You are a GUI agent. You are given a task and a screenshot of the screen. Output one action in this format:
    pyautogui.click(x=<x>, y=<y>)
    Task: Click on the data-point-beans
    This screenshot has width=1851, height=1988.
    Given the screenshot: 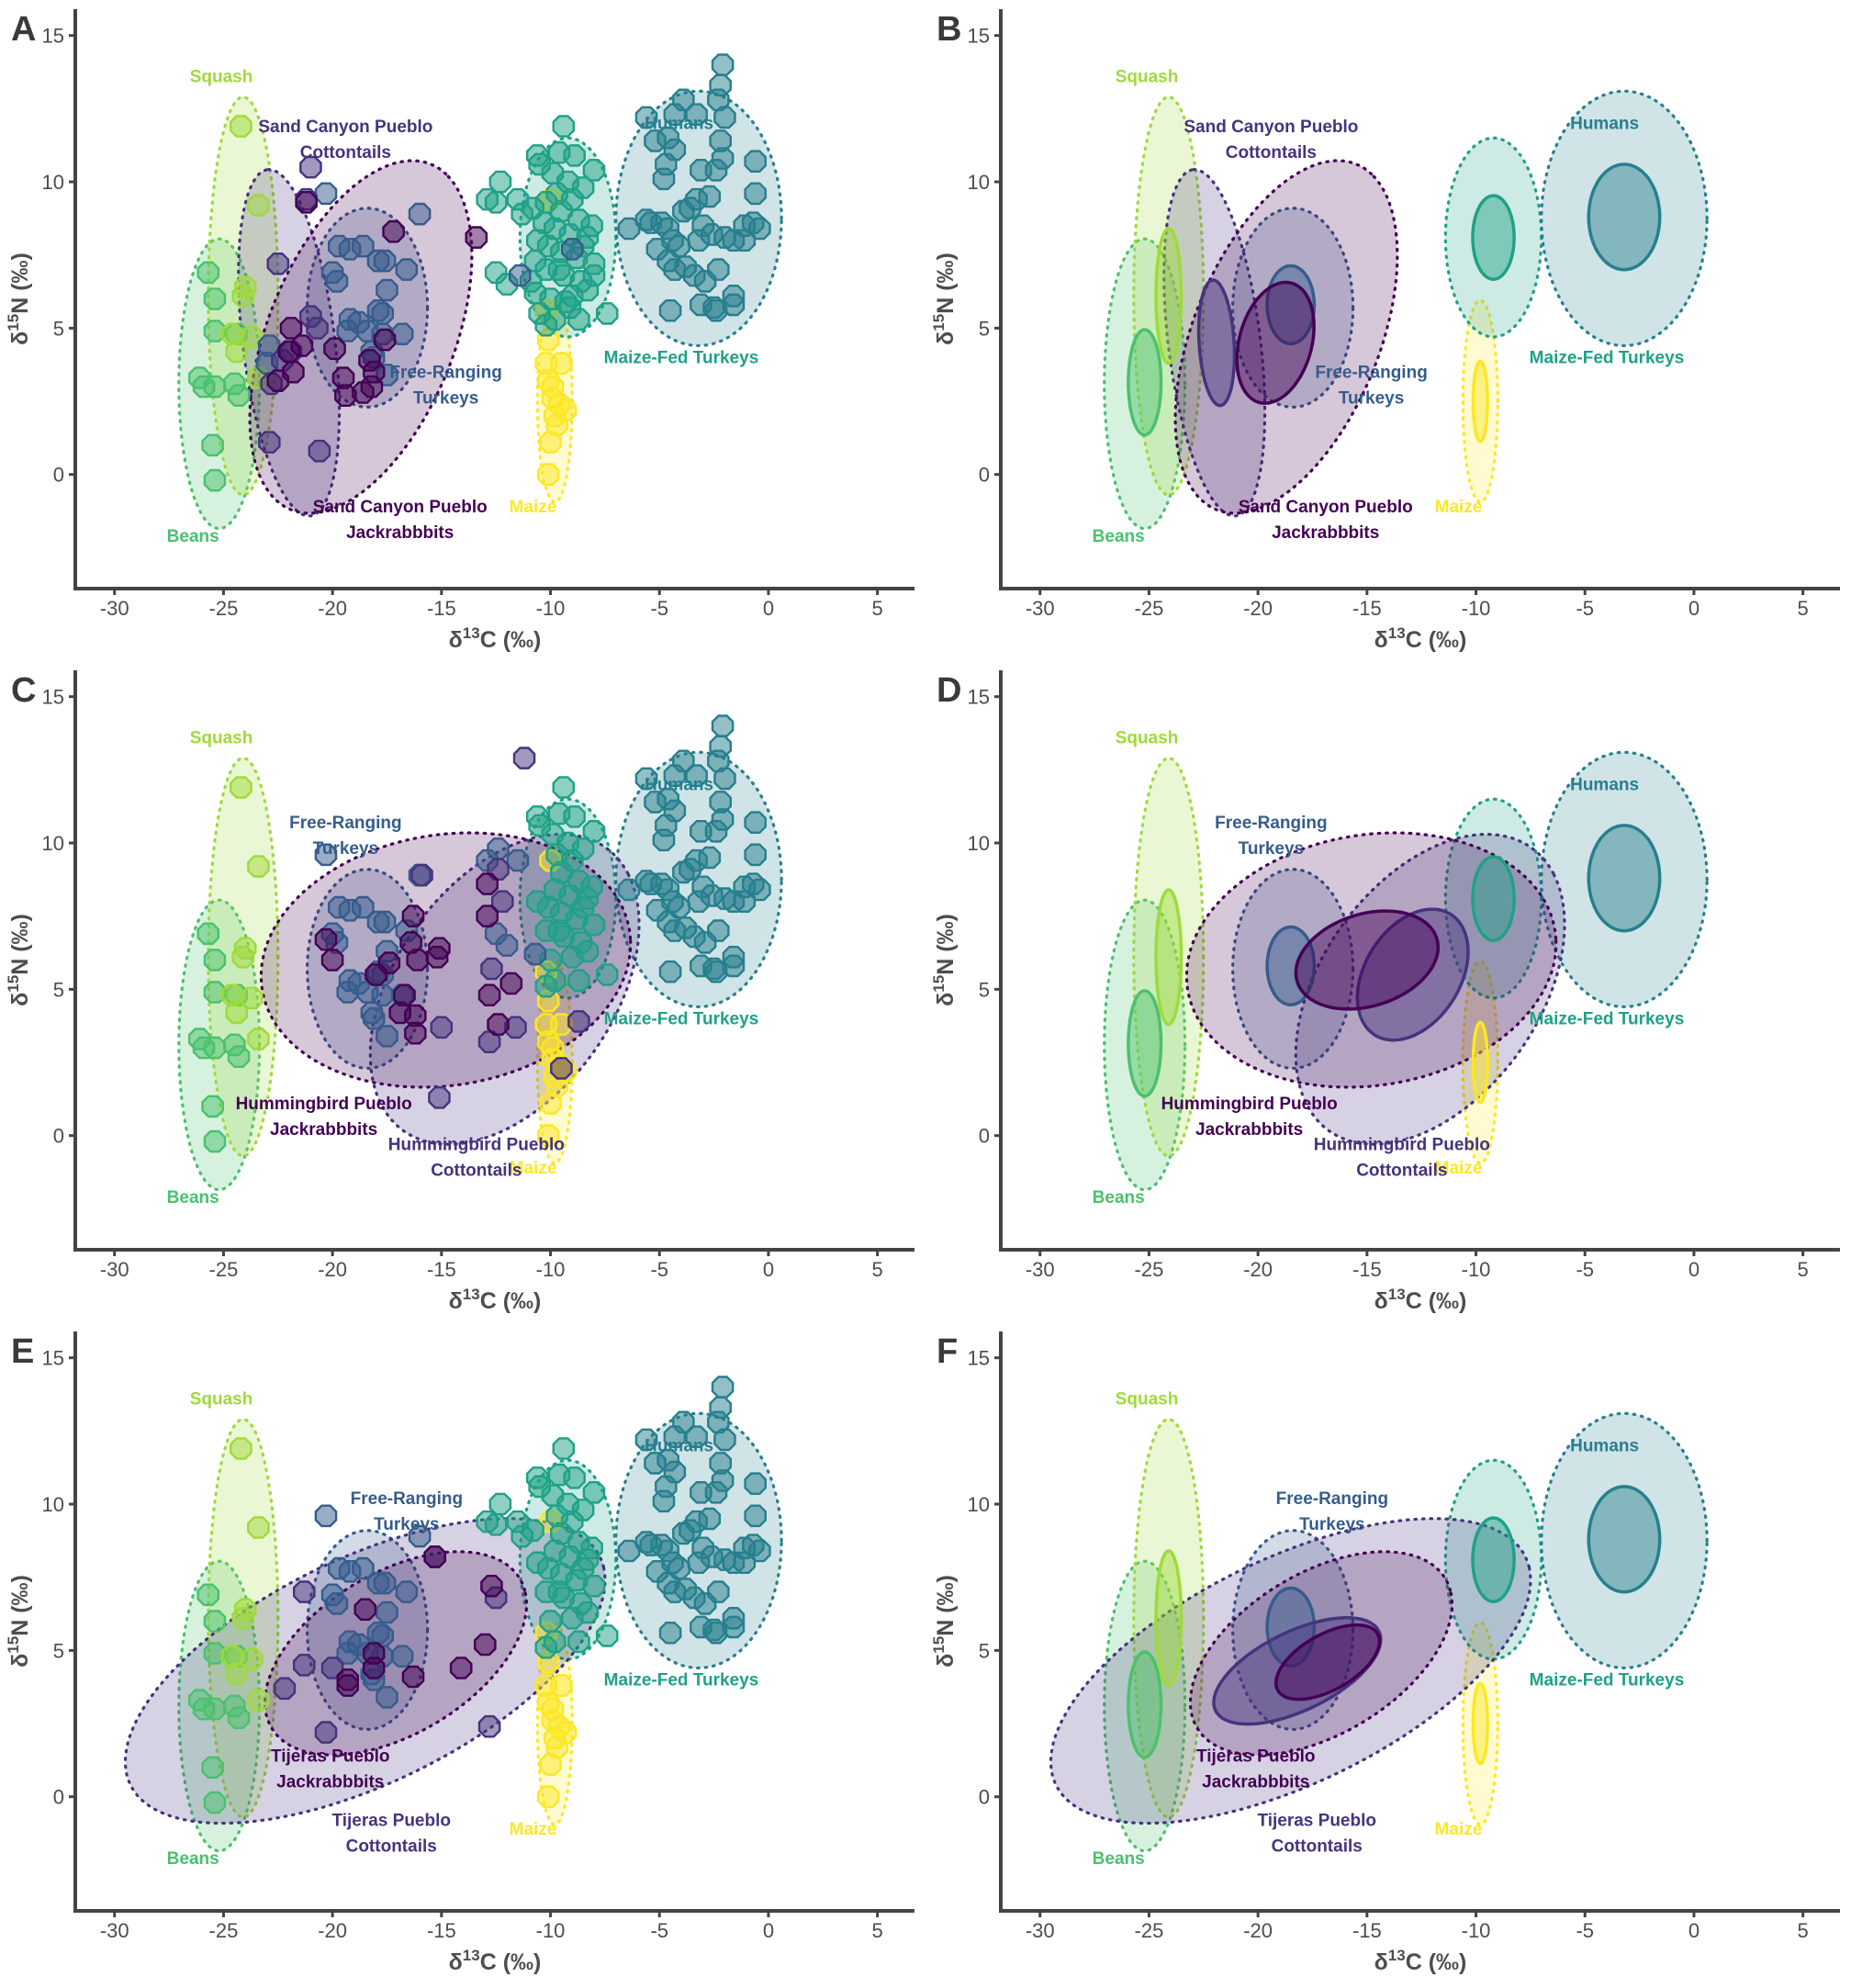 What is the action you would take?
    pyautogui.click(x=215, y=961)
    